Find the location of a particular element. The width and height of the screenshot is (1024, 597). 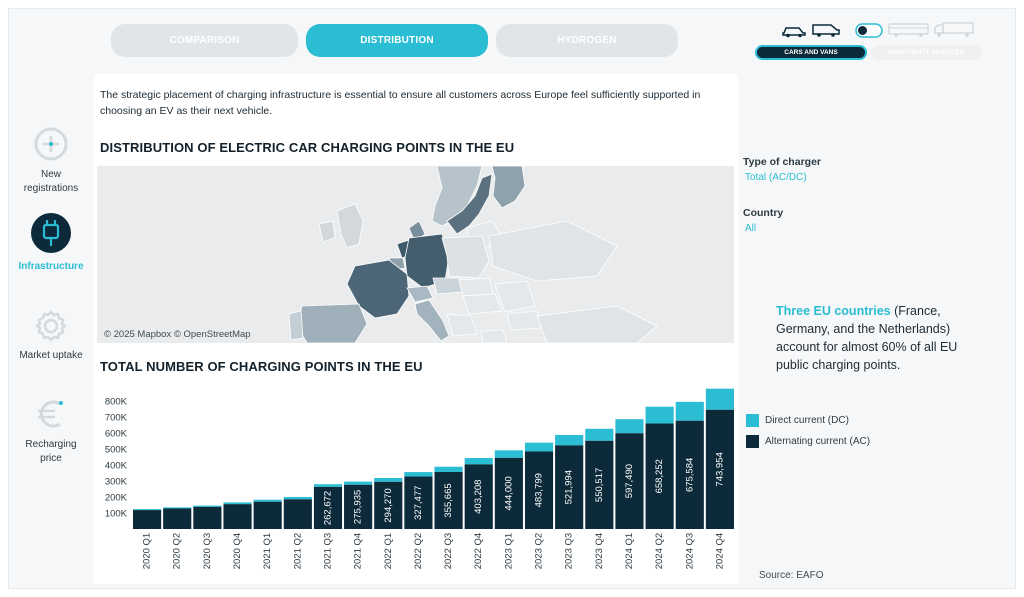

map-region-uk is located at coordinates (350, 226).